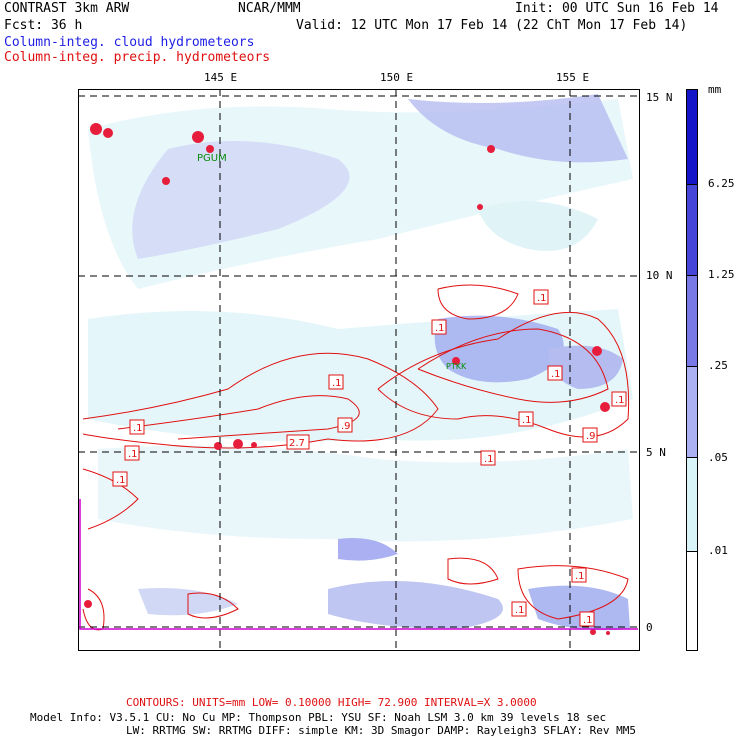 Image resolution: width=740 pixels, height=740 pixels. What do you see at coordinates (715, 89) in the screenshot?
I see `colorbar-unit: mm` at bounding box center [715, 89].